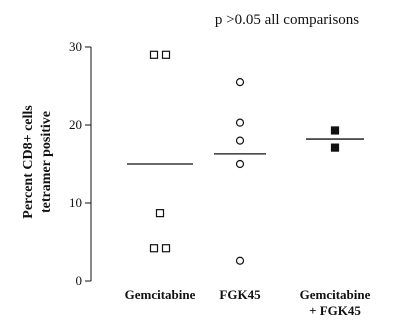 This screenshot has width=418, height=320. What do you see at coordinates (79, 280) in the screenshot?
I see `y-tick-label: 0` at bounding box center [79, 280].